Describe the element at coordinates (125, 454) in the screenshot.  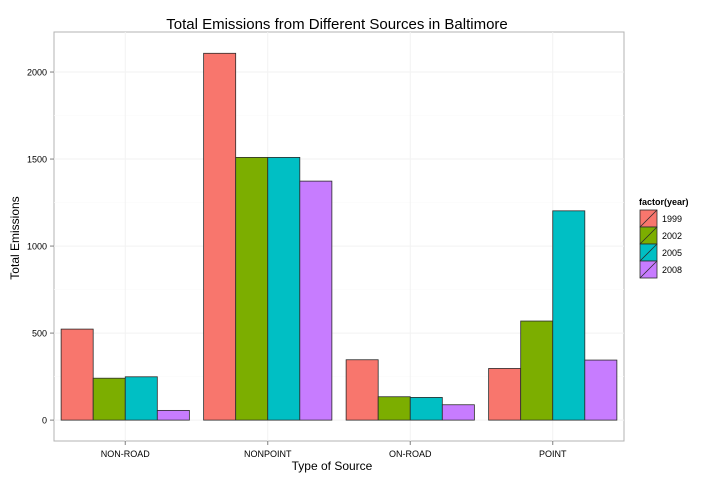
I see `x-tick-label: NON-ROAD` at that location.